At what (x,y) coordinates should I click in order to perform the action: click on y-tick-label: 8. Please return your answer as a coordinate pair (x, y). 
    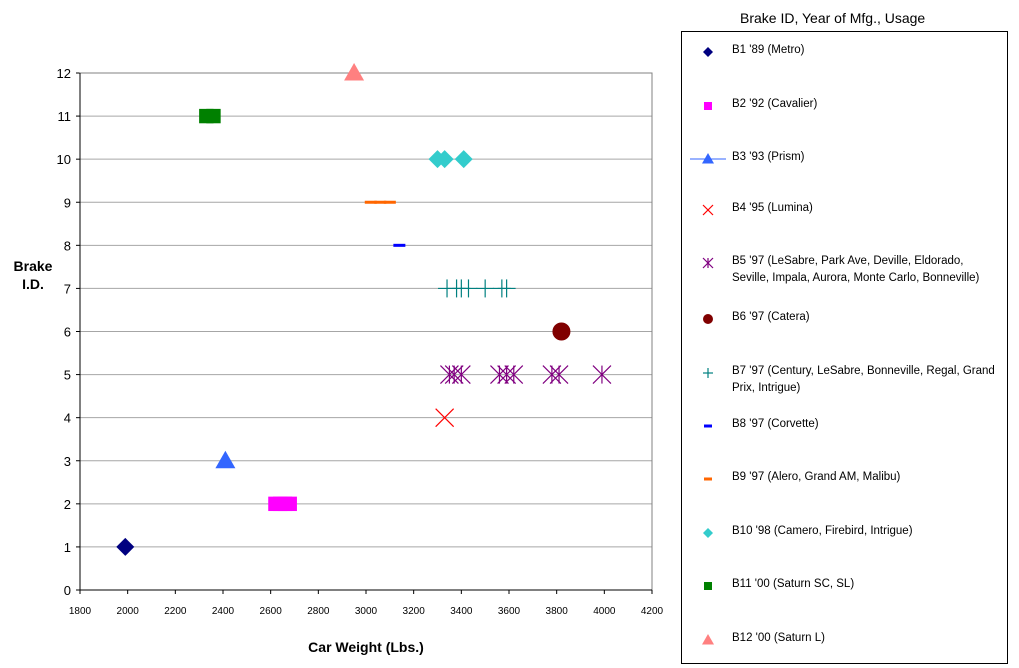
    Looking at the image, I should click on (67, 245).